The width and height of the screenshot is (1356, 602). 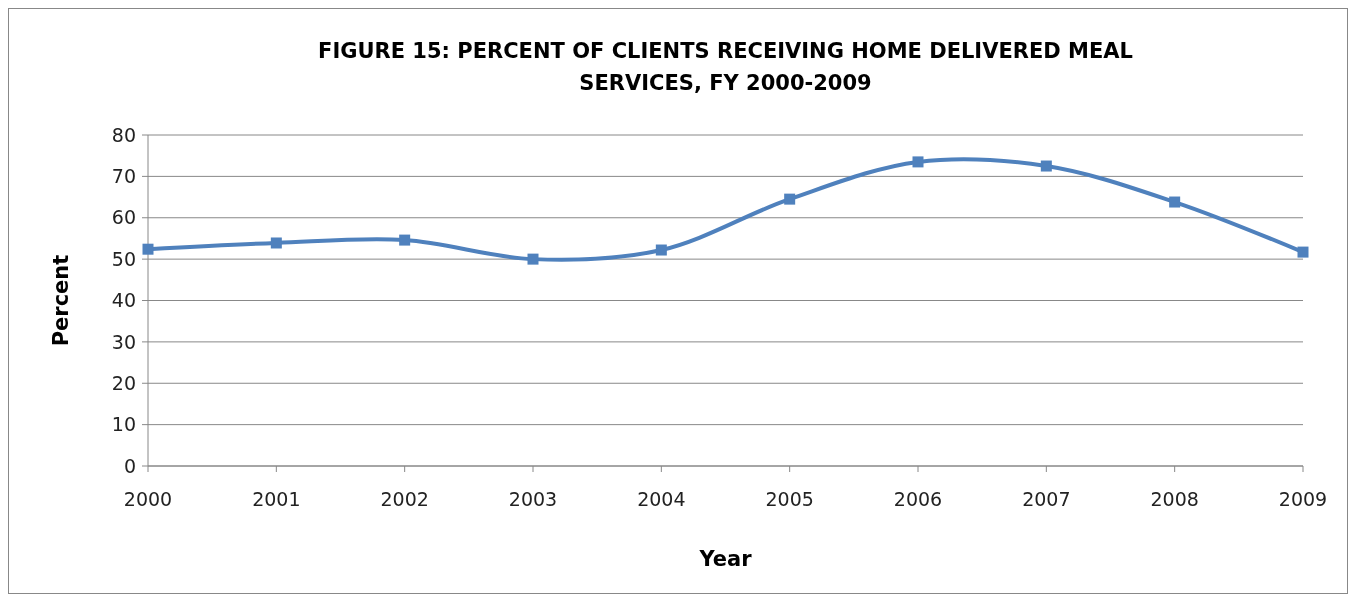 I want to click on y-tick-label: 10, so click(x=123, y=424).